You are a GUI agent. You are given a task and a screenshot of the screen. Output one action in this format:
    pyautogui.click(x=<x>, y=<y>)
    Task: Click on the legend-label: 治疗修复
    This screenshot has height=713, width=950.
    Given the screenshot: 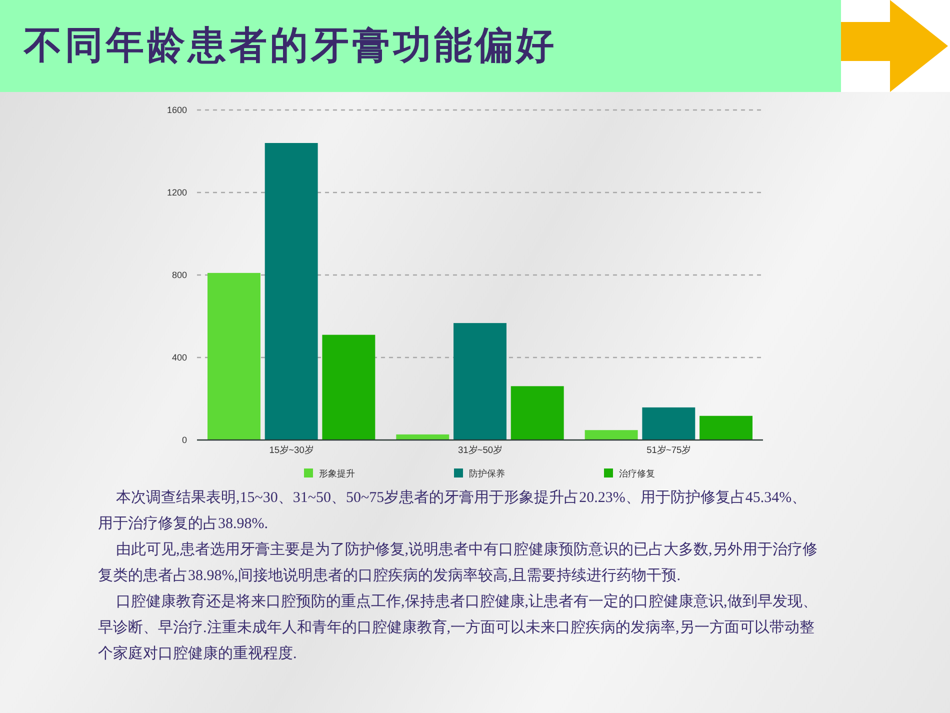 What is the action you would take?
    pyautogui.click(x=637, y=473)
    